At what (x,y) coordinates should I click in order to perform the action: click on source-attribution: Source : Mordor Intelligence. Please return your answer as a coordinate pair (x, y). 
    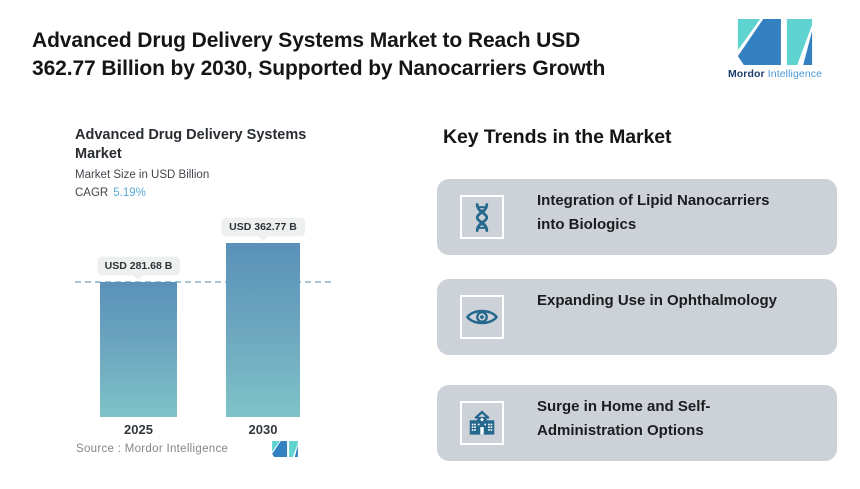
    Looking at the image, I should click on (152, 449).